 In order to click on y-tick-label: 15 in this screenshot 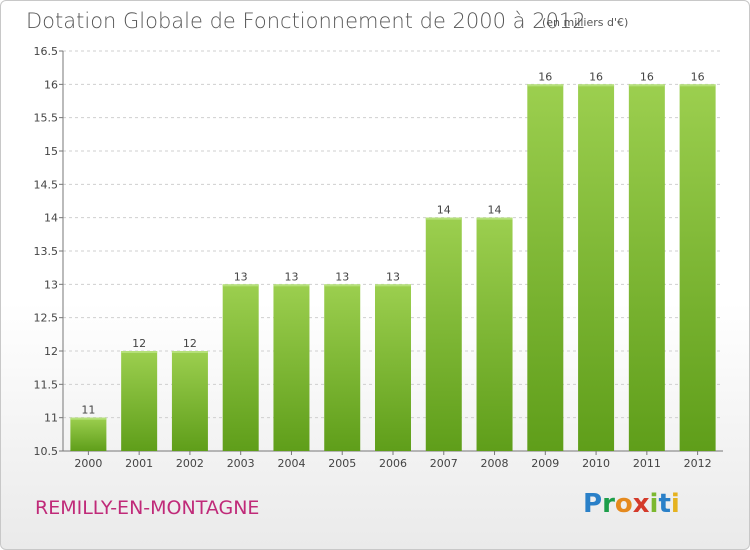, I will do `click(51, 151)`.